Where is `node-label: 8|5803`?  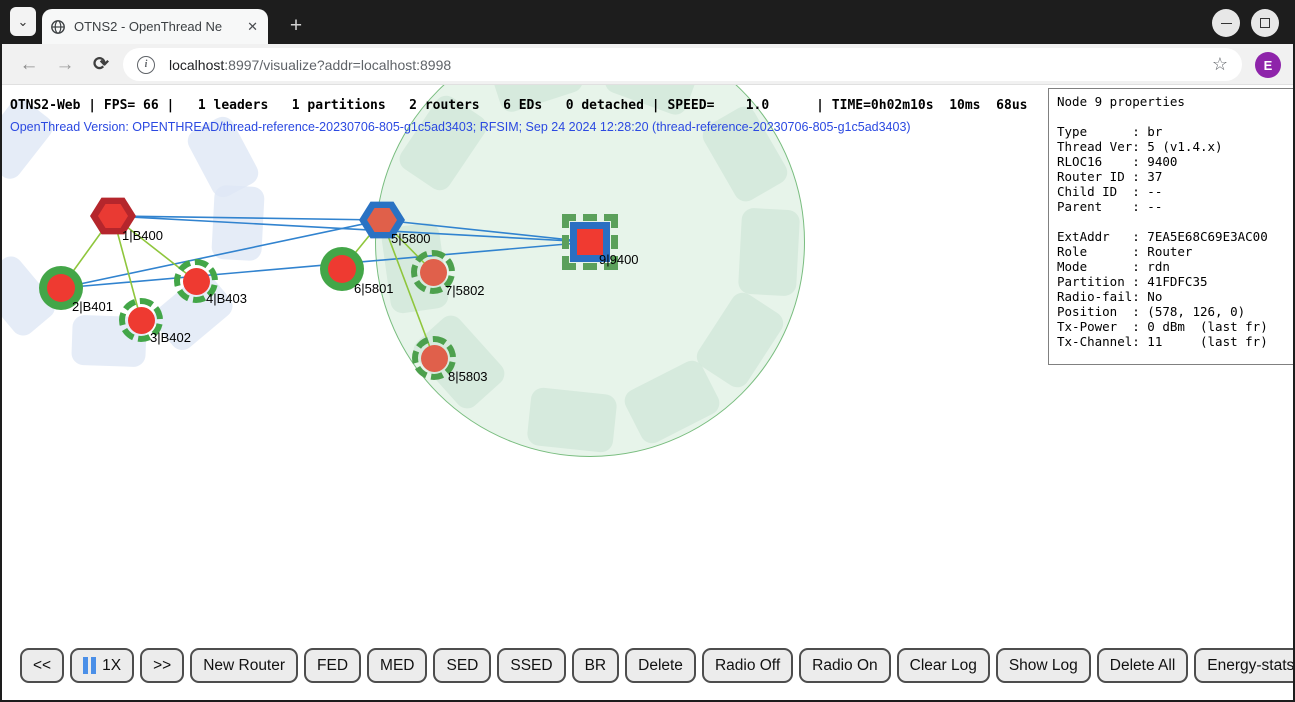
node-label: 8|5803 is located at coordinates (468, 376).